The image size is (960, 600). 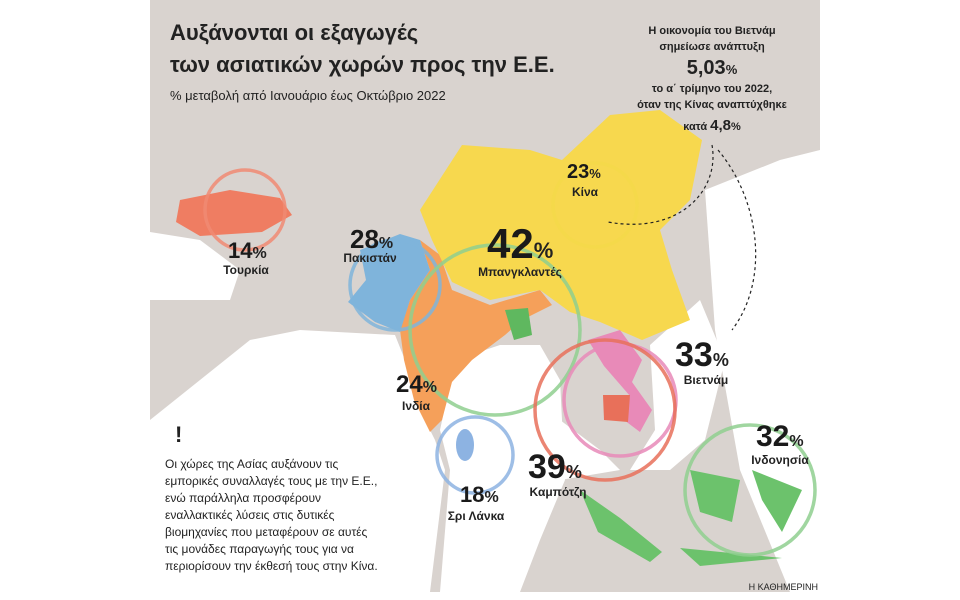 What do you see at coordinates (584, 172) in the screenshot?
I see `value-label: 23%` at bounding box center [584, 172].